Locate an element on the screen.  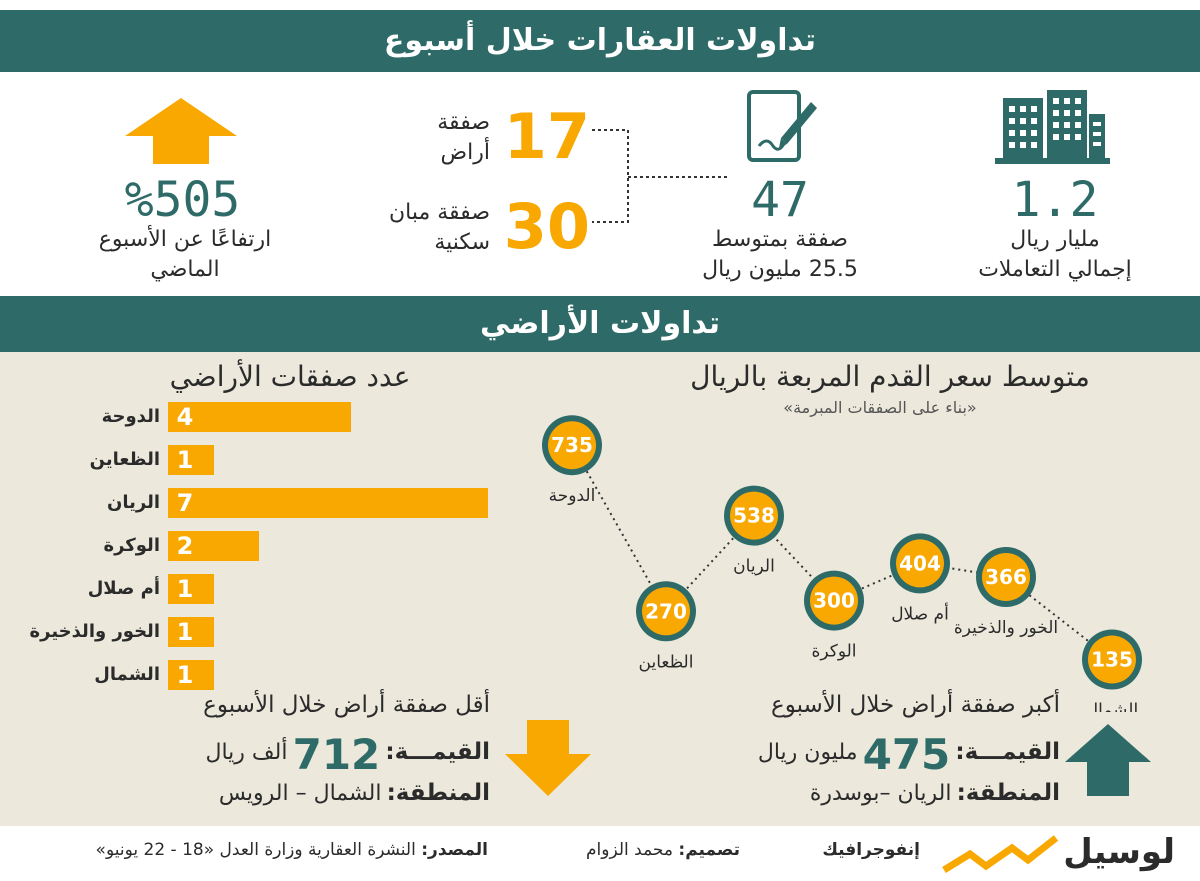
bar-category-label: الريان is located at coordinates (133, 502).